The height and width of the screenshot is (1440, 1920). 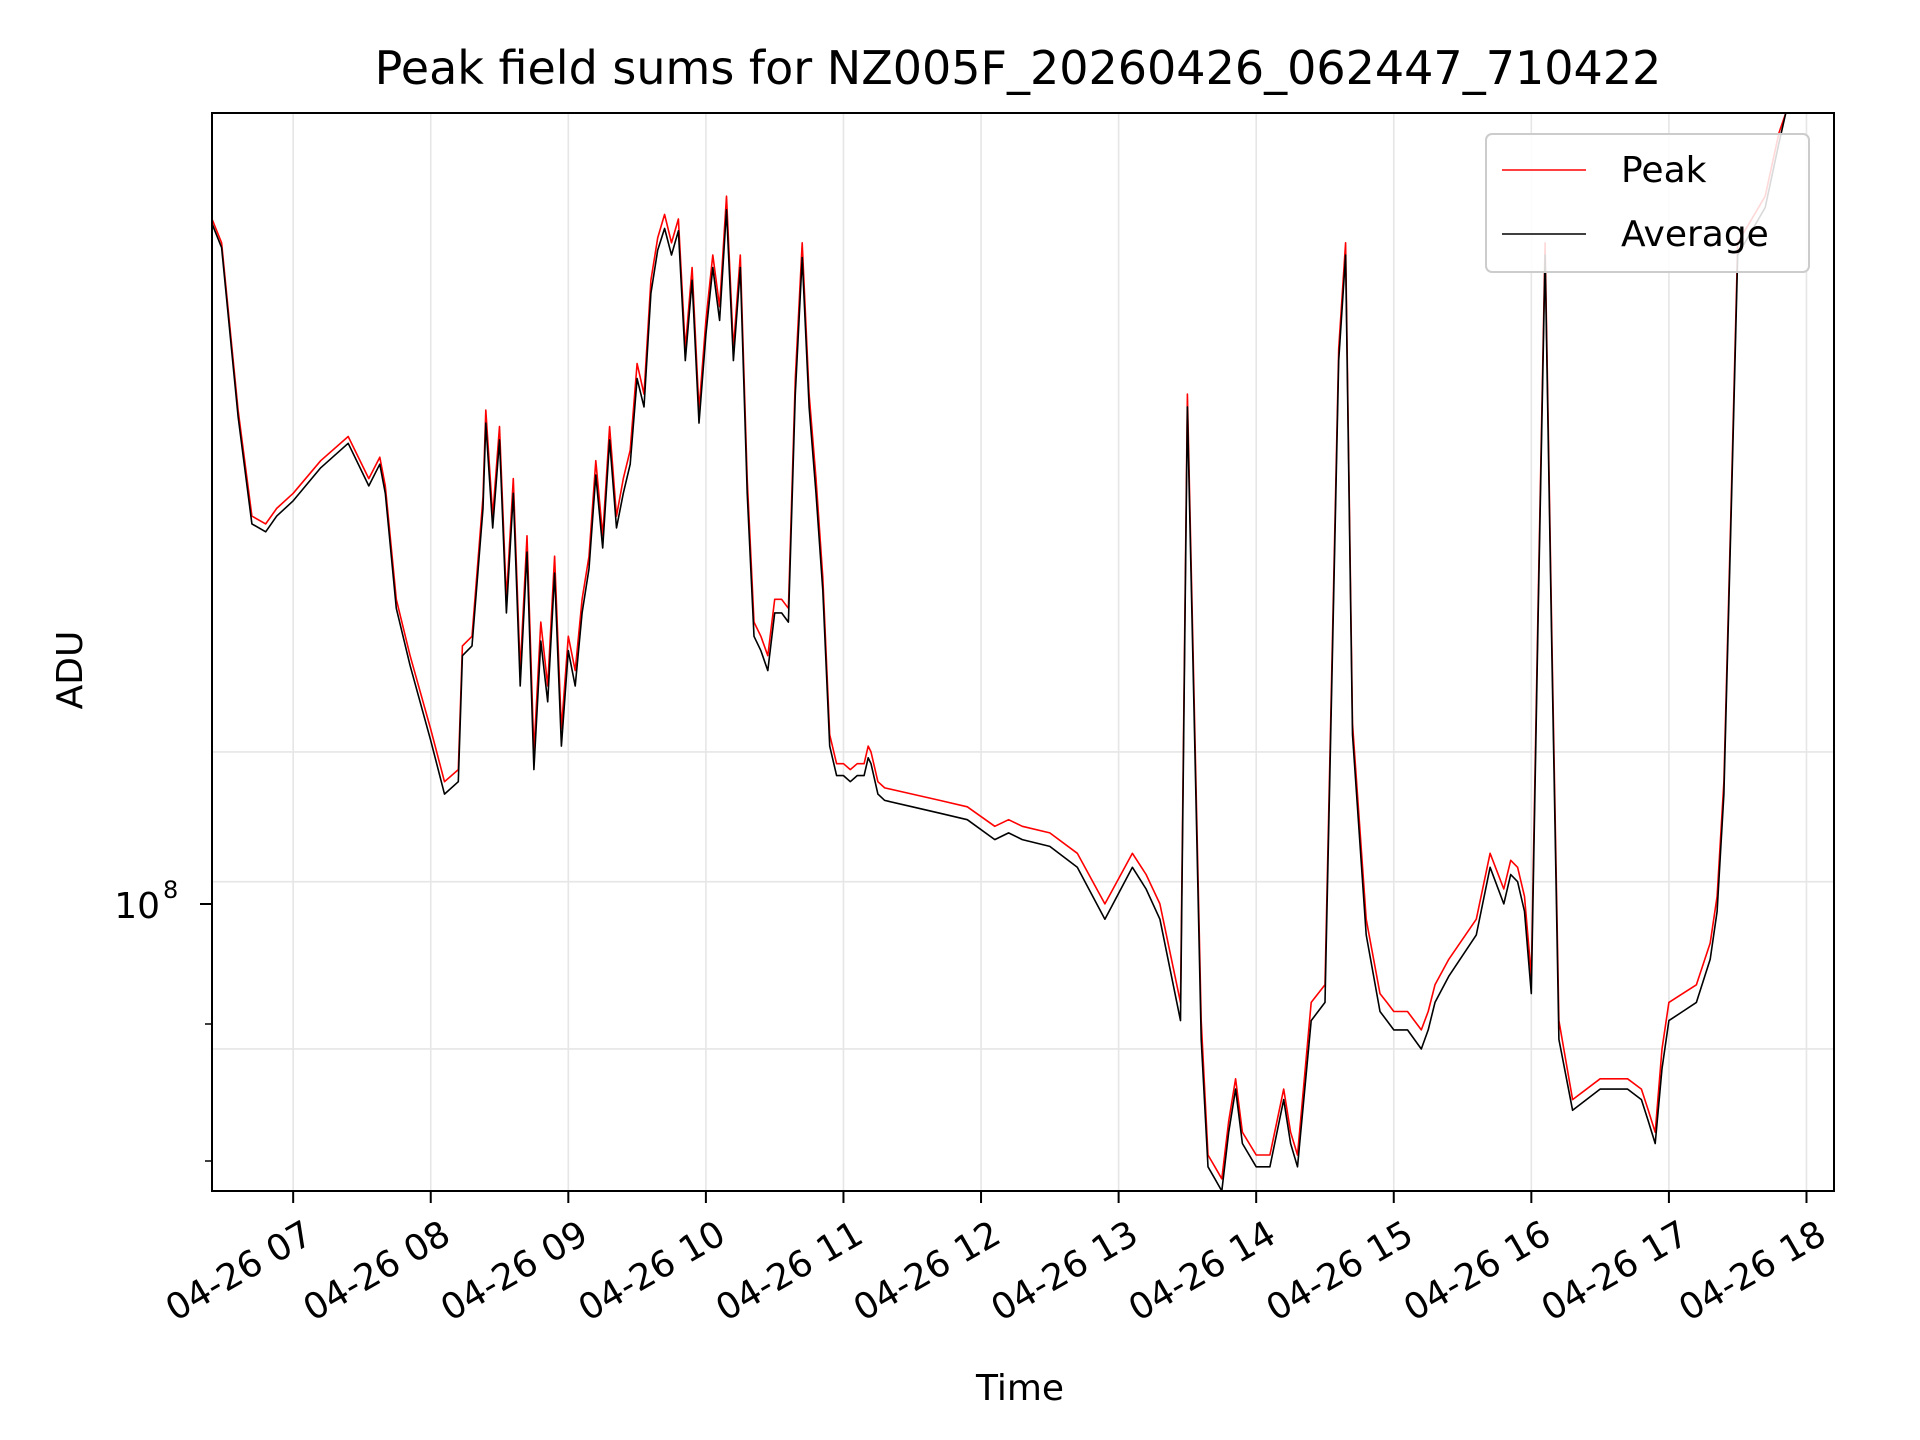 I want to click on x-tick-label: 04-26 16, so click(x=1477, y=1271).